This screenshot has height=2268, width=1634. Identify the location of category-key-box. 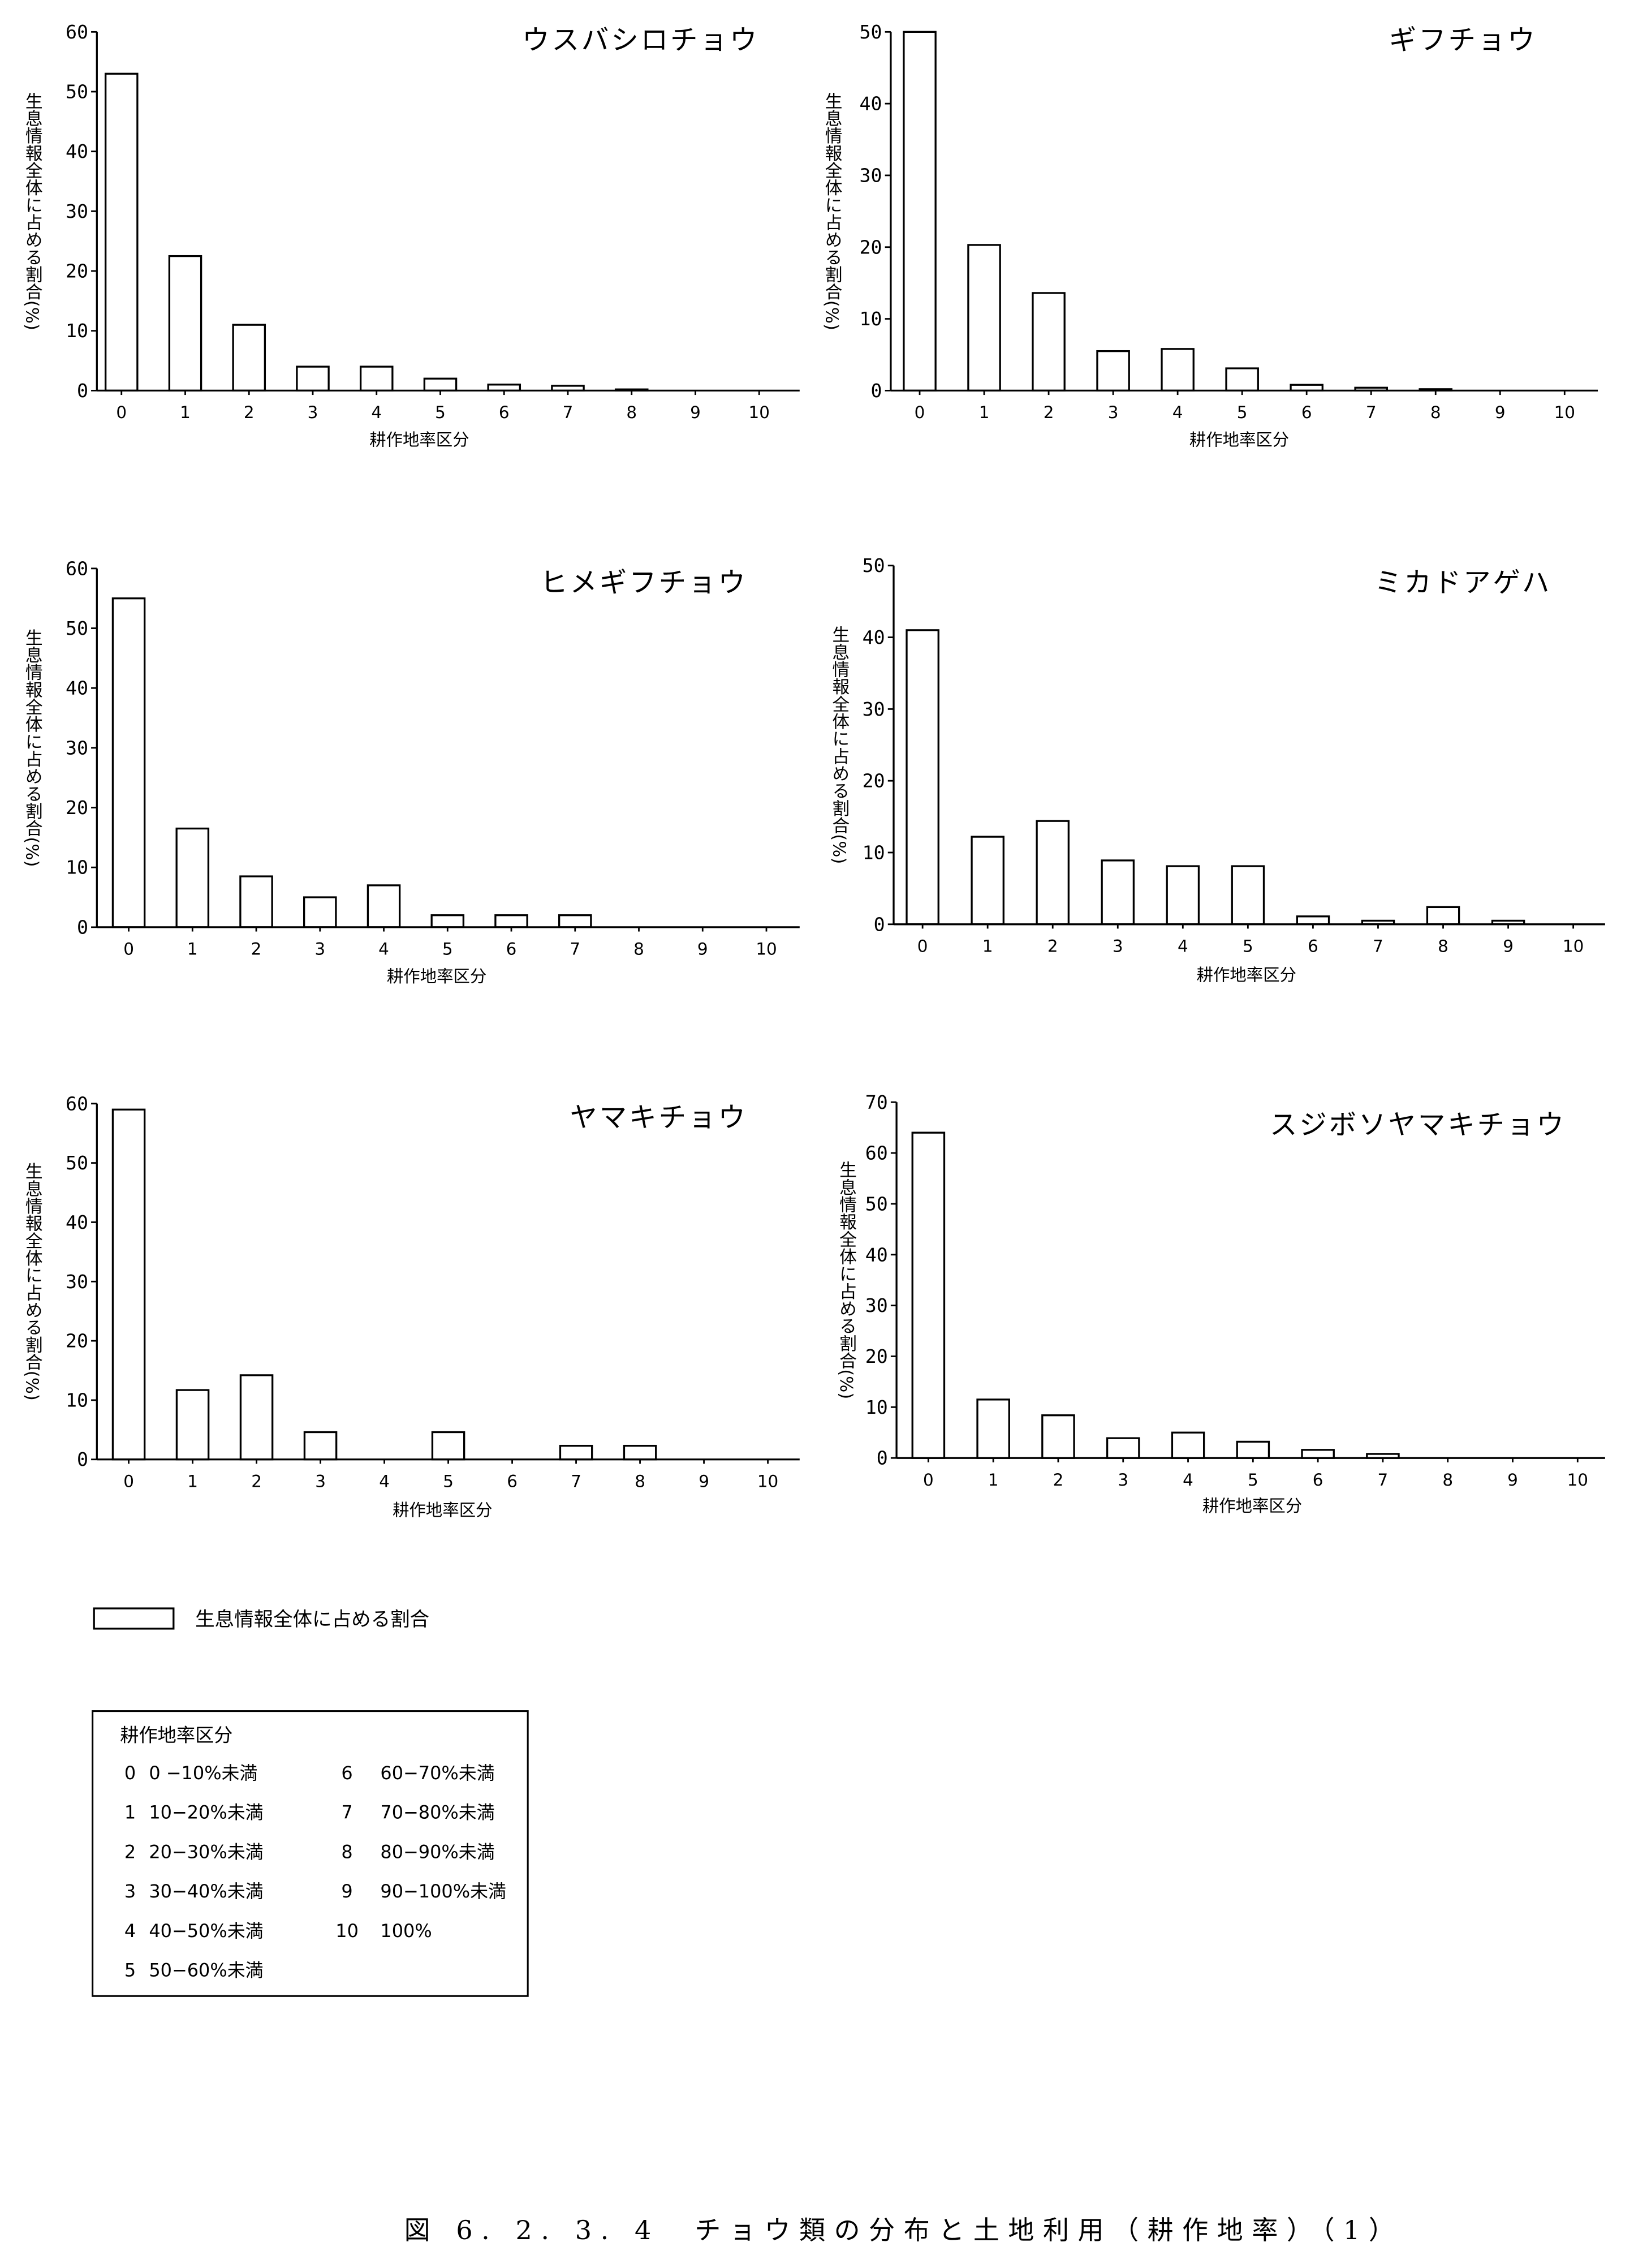
(311, 1854).